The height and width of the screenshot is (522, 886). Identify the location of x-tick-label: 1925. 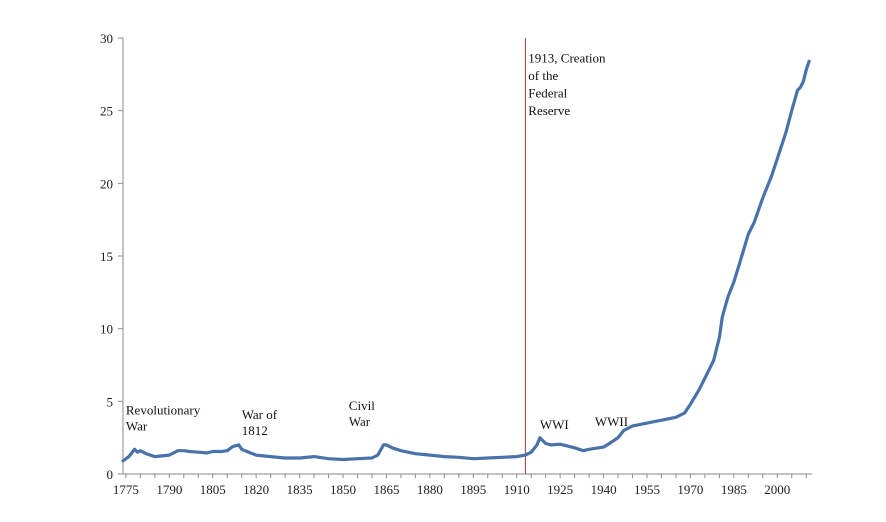
(560, 489).